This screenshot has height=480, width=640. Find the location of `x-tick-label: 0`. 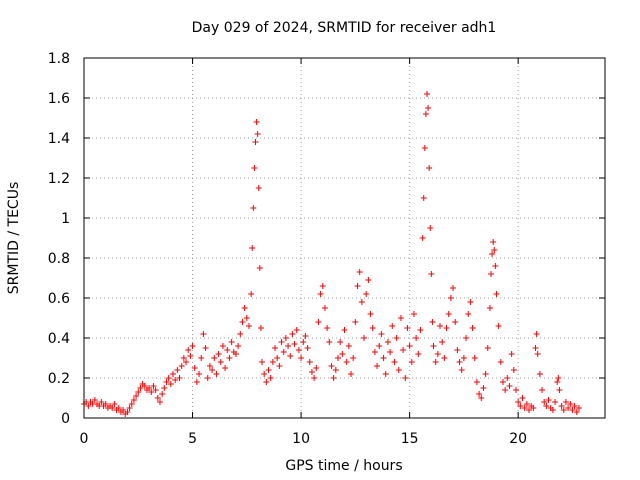

x-tick-label: 0 is located at coordinates (84, 439).